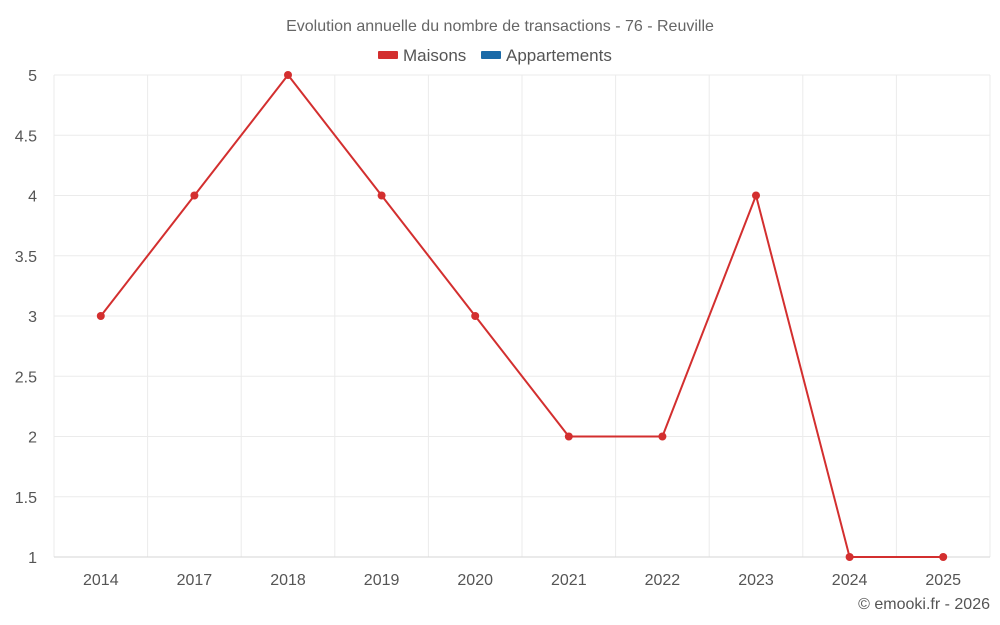 This screenshot has width=1000, height=625. What do you see at coordinates (569, 580) in the screenshot?
I see `x-tick-label: 2021` at bounding box center [569, 580].